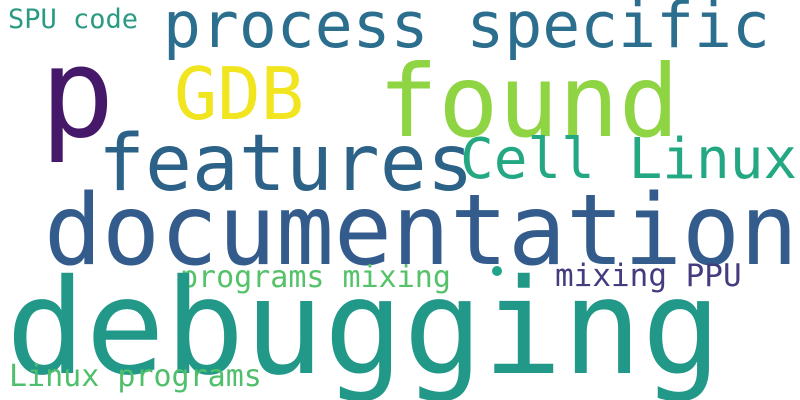 Image resolution: width=800 pixels, height=400 pixels. What do you see at coordinates (135, 376) in the screenshot?
I see `word-linux-programs: Linux programs` at bounding box center [135, 376].